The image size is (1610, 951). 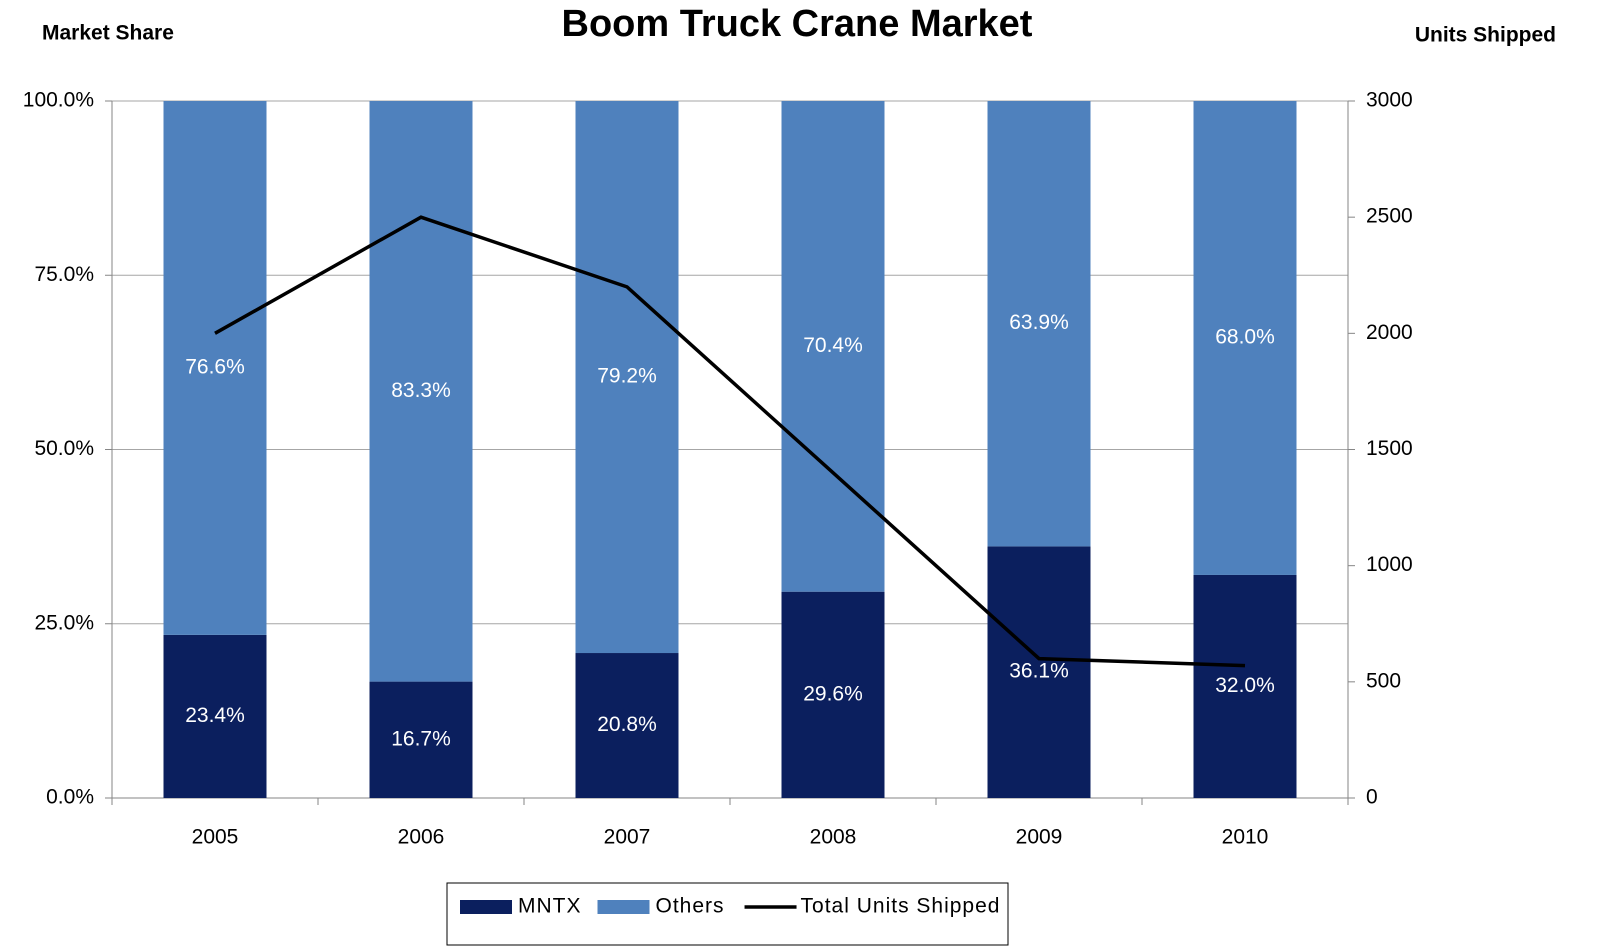 I want to click on data-label: 83.3%, so click(x=421, y=390).